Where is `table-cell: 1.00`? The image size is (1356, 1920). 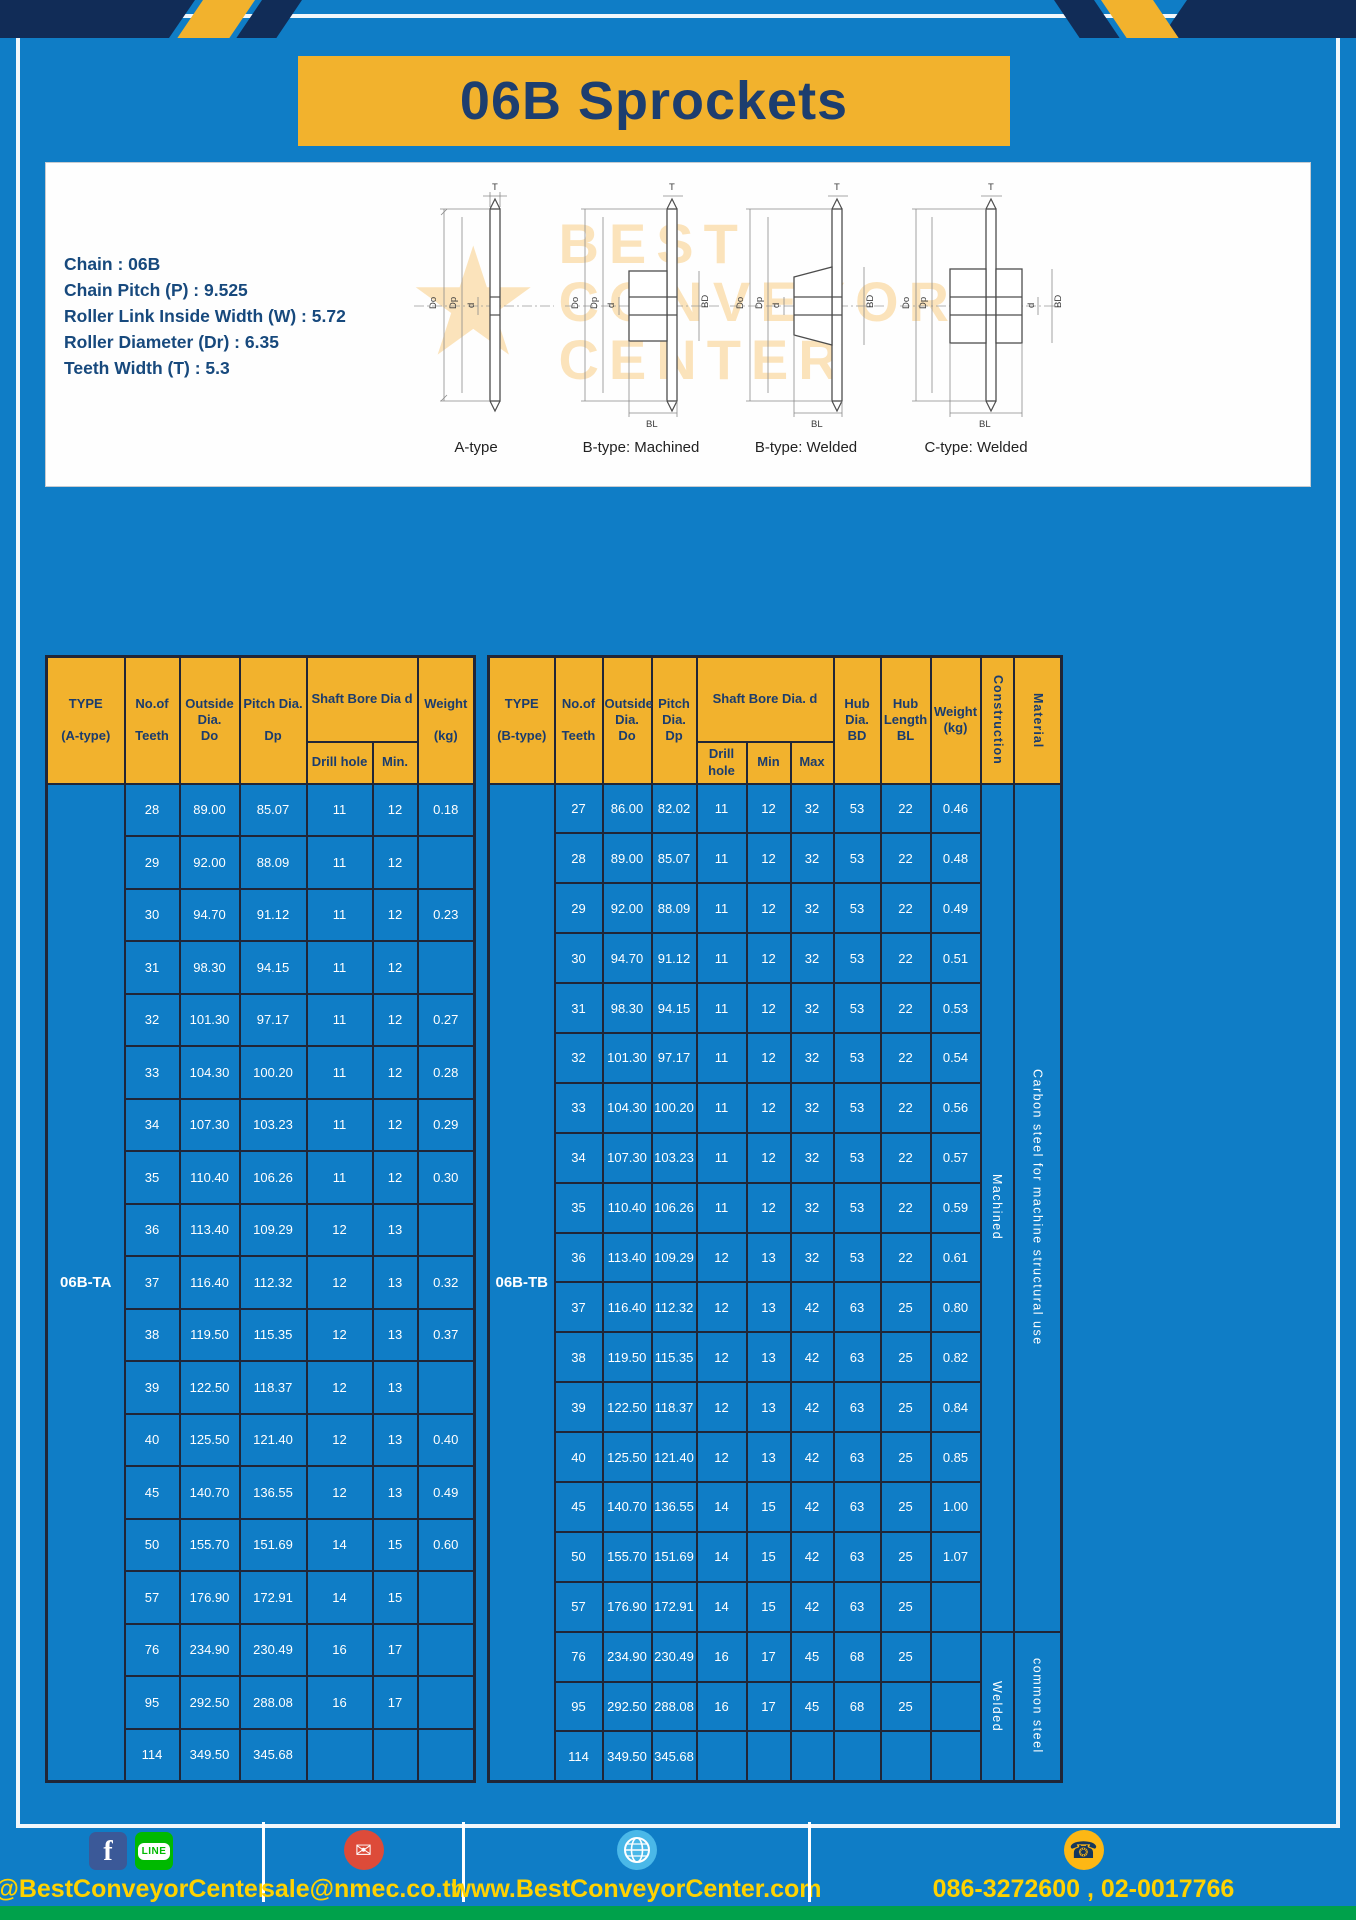
table-cell: 1.00 is located at coordinates (955, 1506).